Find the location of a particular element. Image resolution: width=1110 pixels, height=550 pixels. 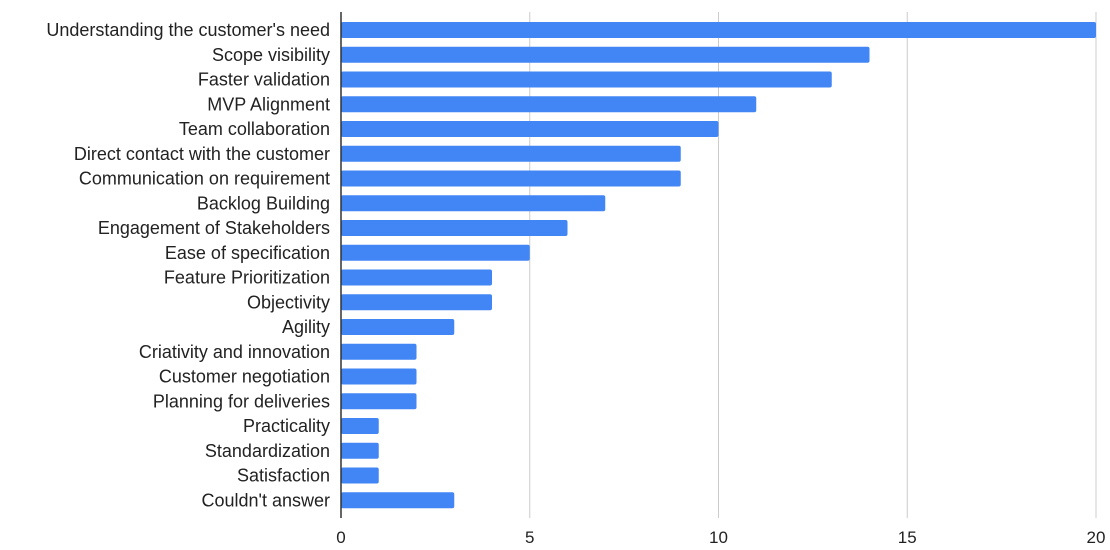

x-tick-labels: 0 5 10 15 20 is located at coordinates (720, 537).